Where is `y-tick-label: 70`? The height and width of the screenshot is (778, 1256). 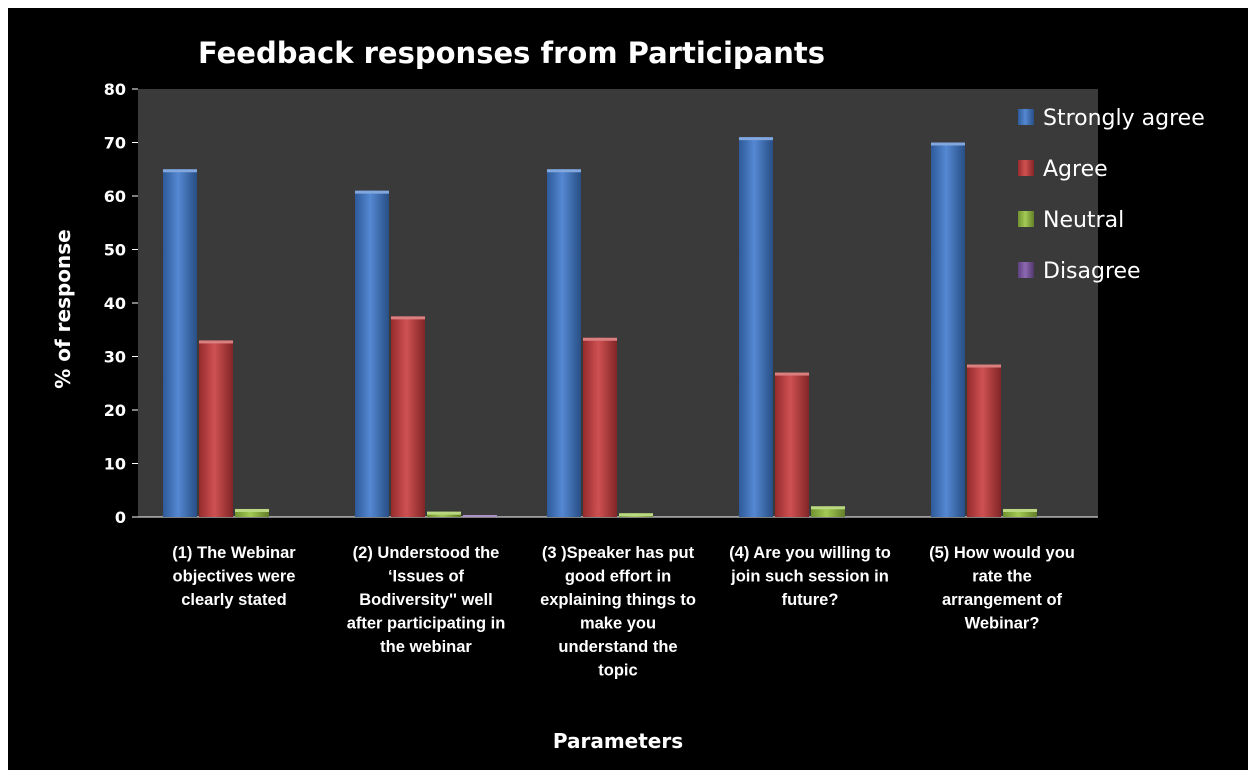
y-tick-label: 70 is located at coordinates (115, 143).